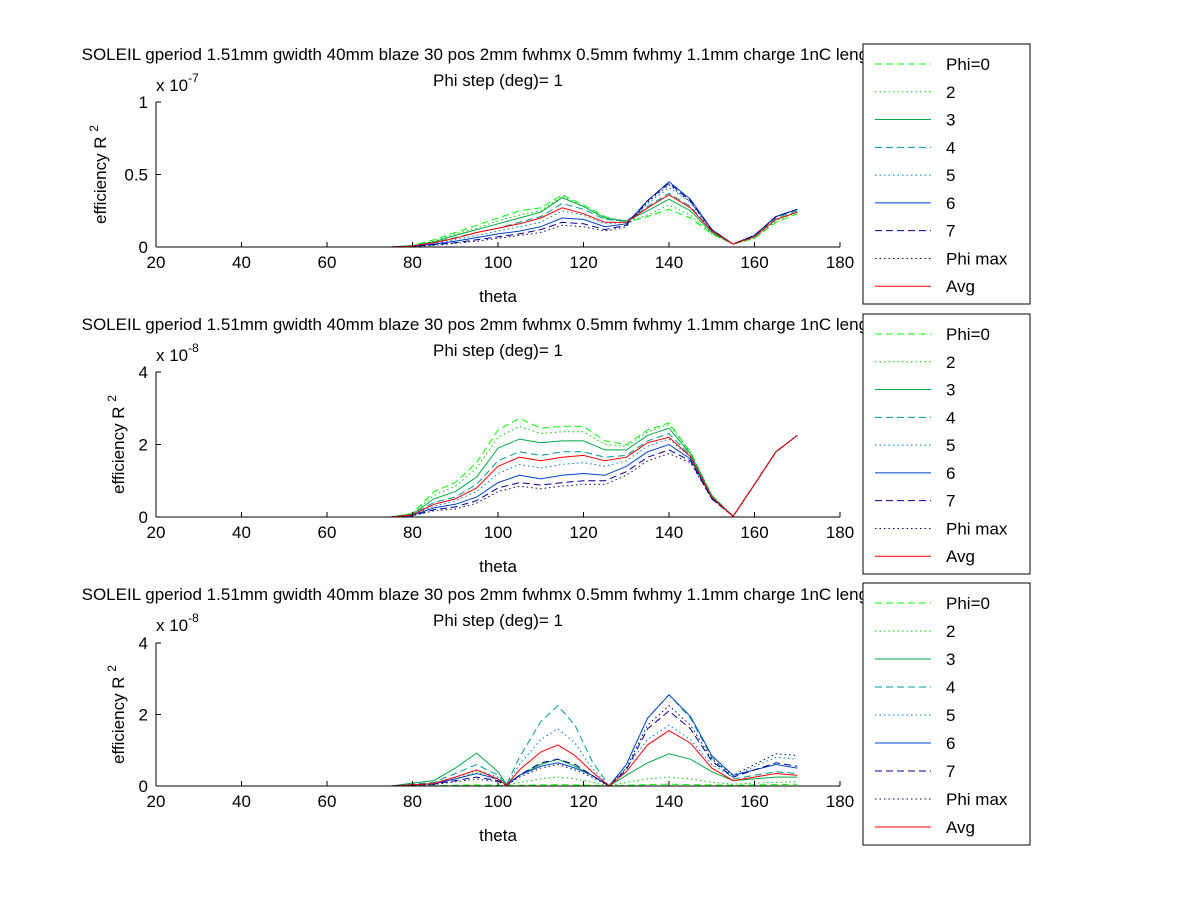  Describe the element at coordinates (498, 785) in the screenshot. I see `series-line-phi0` at that location.